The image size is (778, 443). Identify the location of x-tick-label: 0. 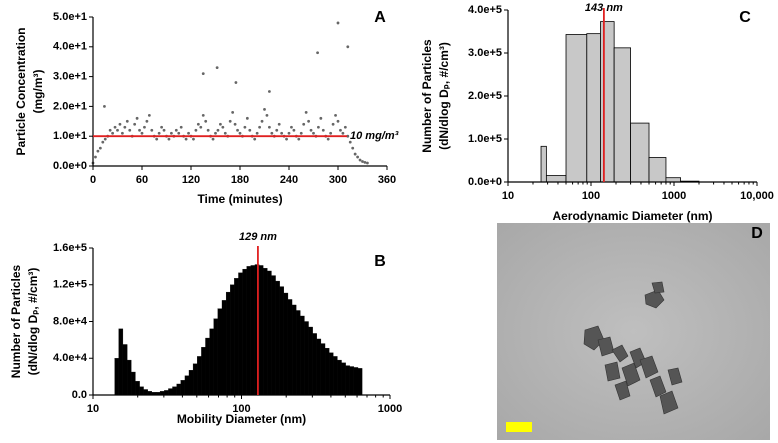
(93, 180).